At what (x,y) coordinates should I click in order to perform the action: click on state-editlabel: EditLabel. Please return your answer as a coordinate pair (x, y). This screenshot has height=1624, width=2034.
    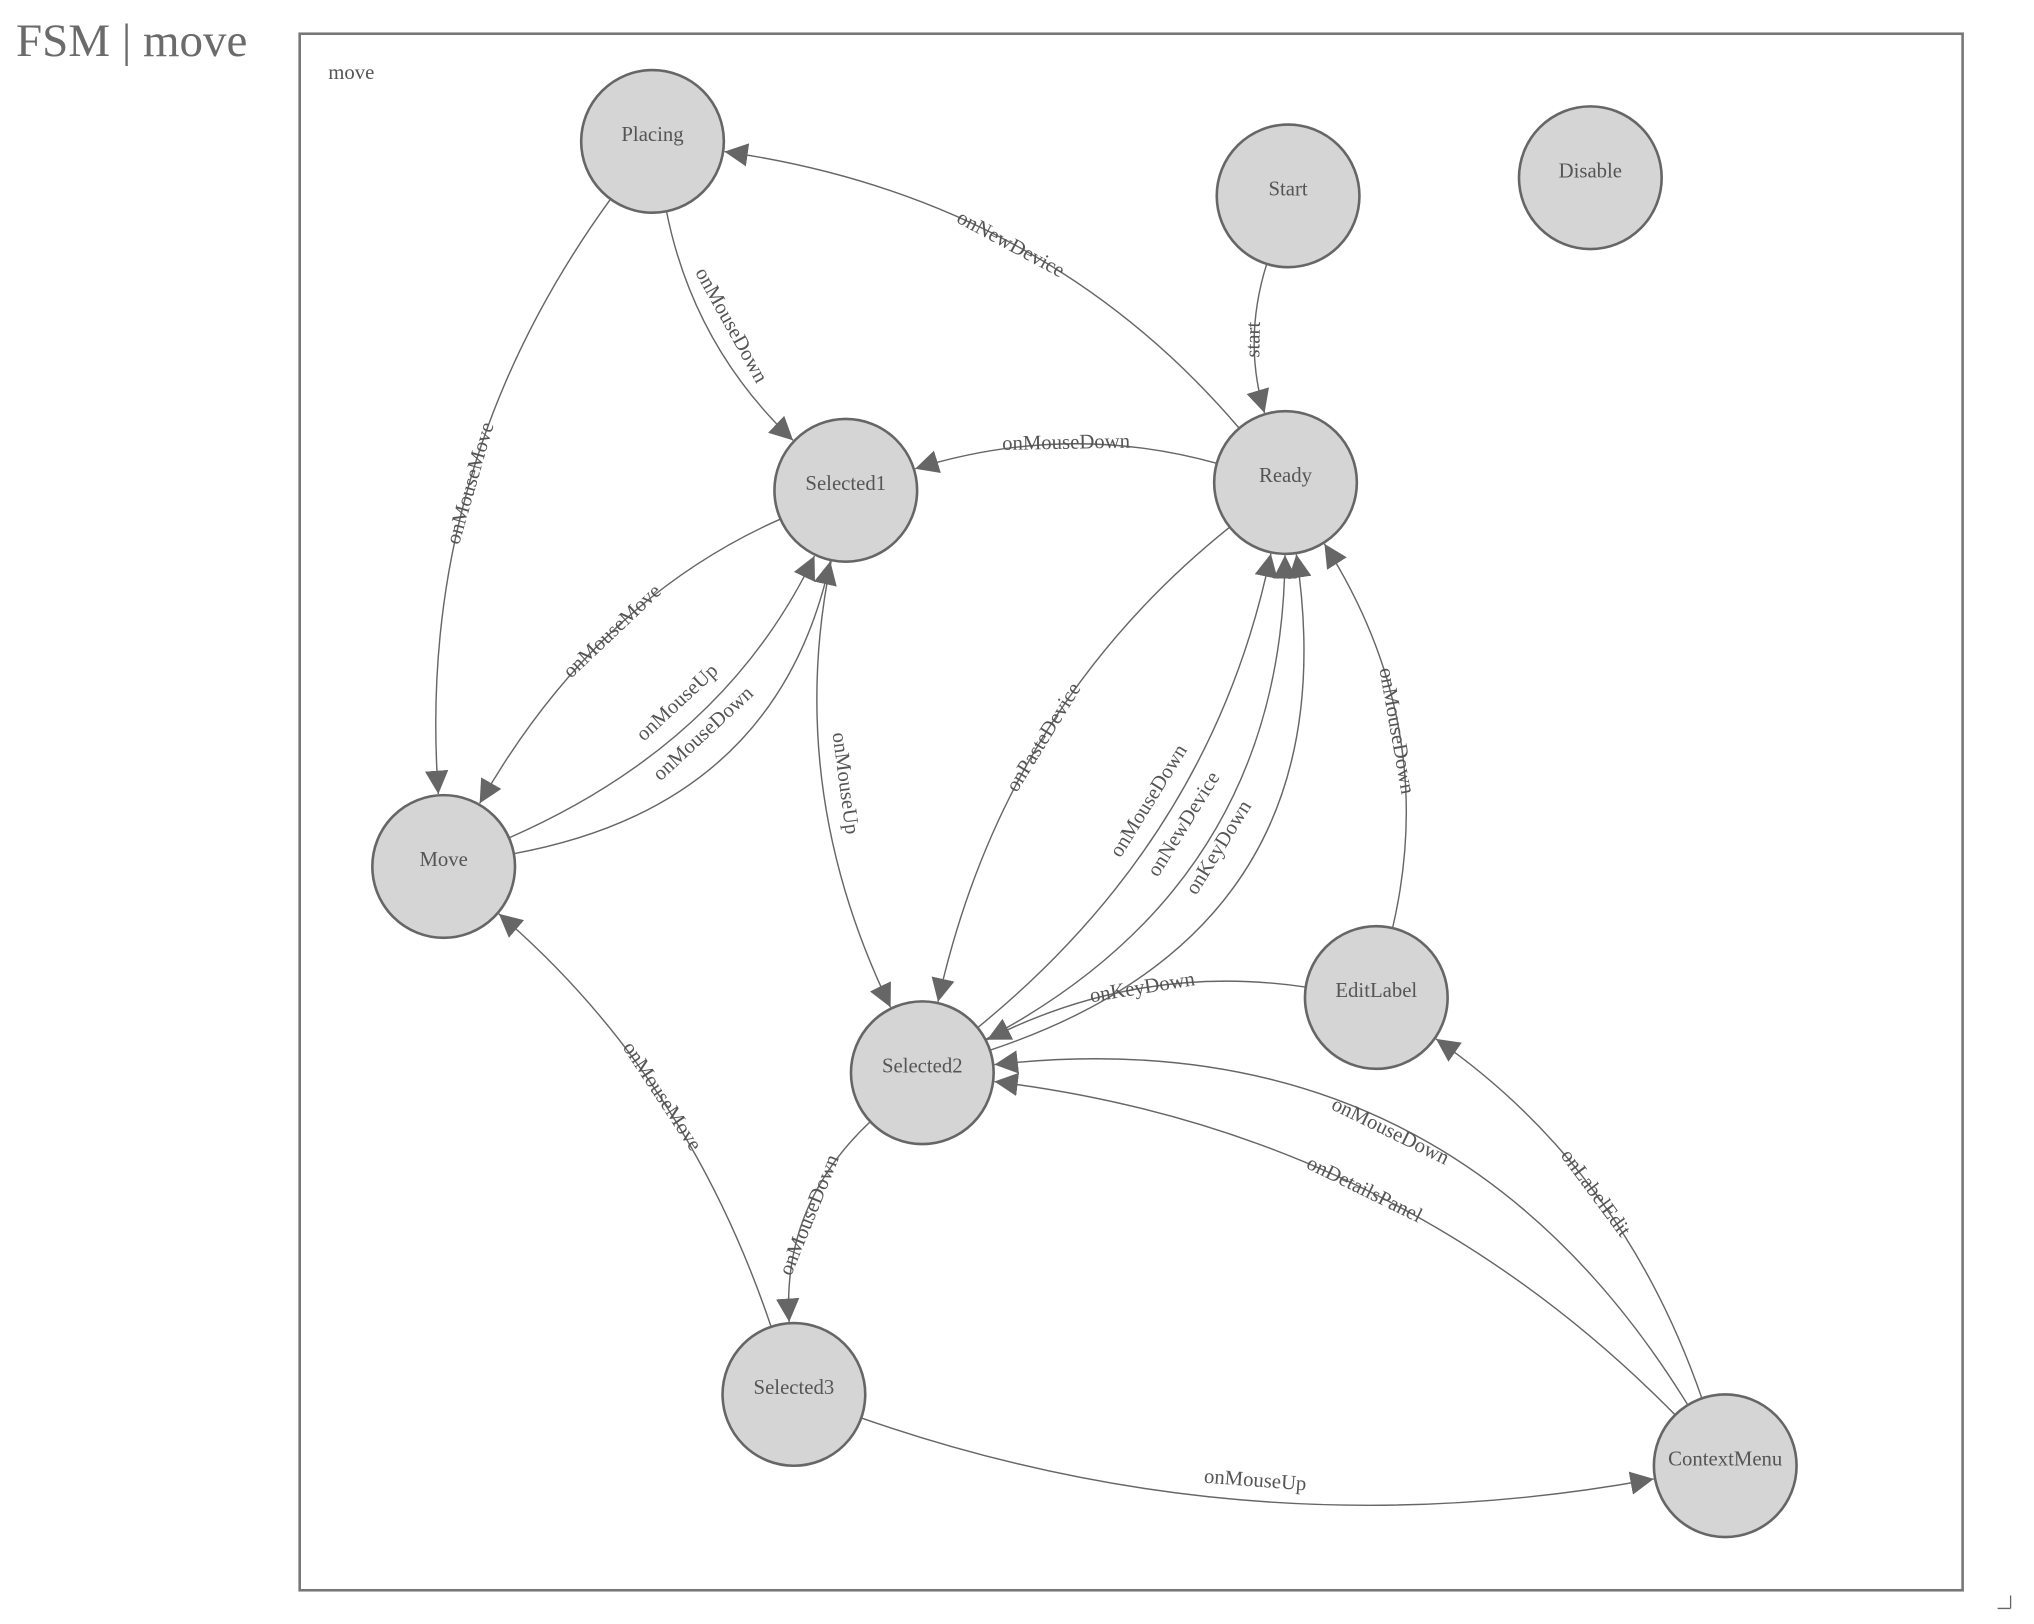
    Looking at the image, I should click on (1376, 997).